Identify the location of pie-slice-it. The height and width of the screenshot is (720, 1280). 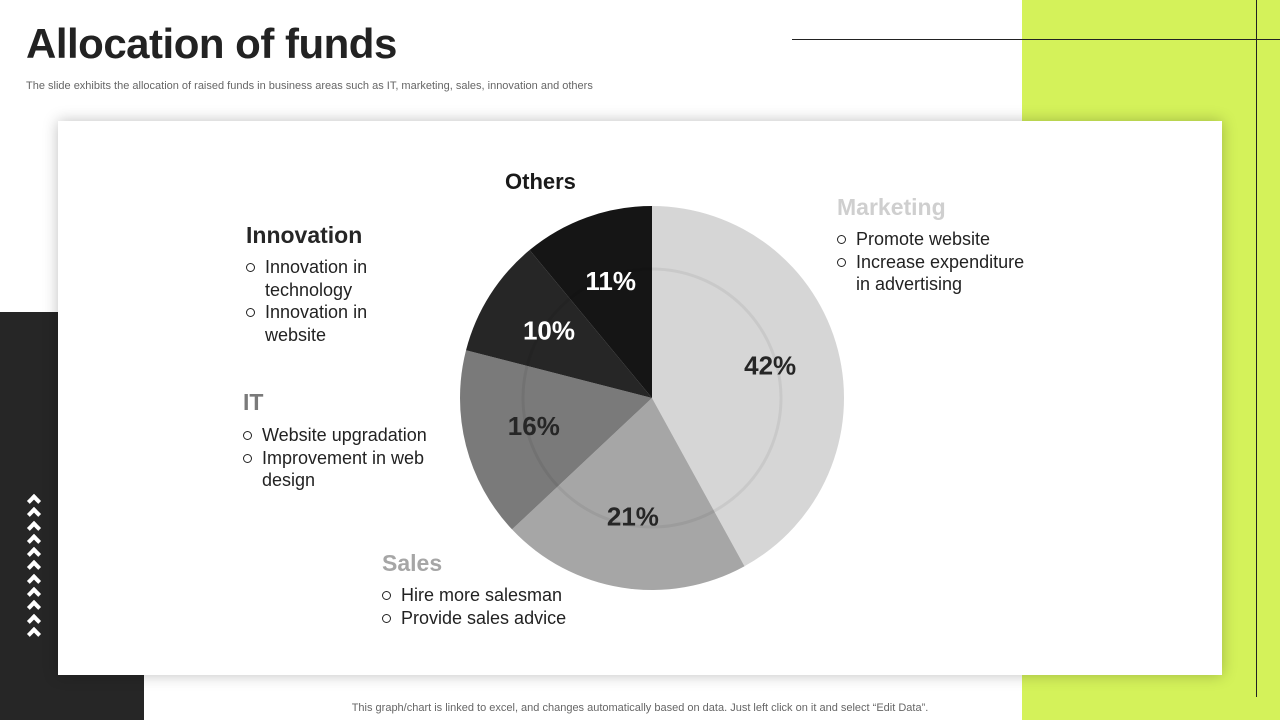
(556, 440).